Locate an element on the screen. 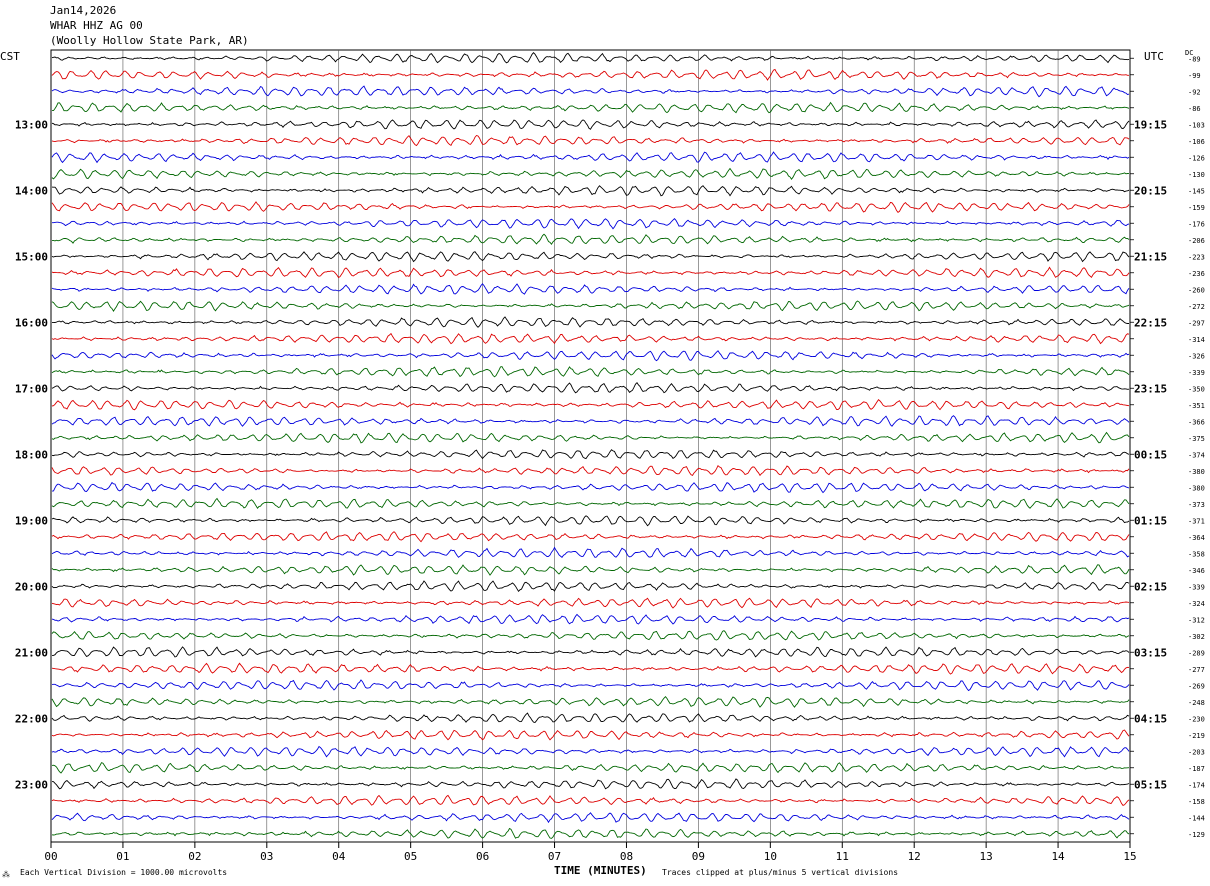  dc-offset-label: -176 is located at coordinates (1196, 224).